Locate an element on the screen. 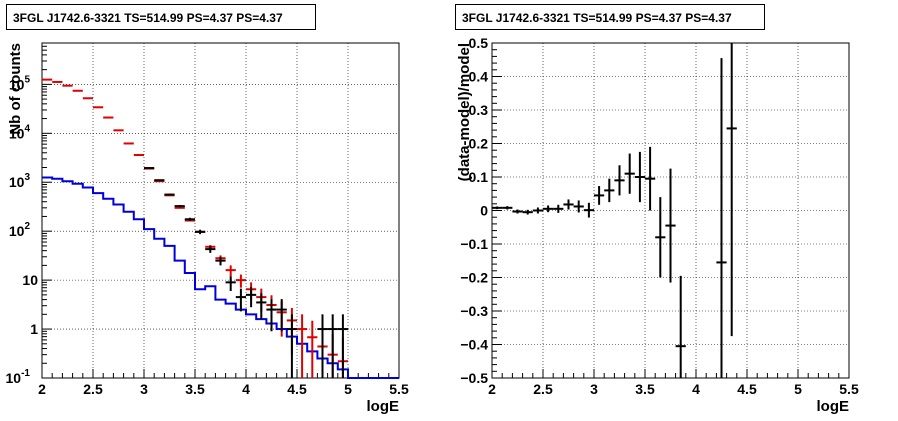 This screenshot has width=898, height=421. y-tick-label: −0.4 is located at coordinates (474, 345).